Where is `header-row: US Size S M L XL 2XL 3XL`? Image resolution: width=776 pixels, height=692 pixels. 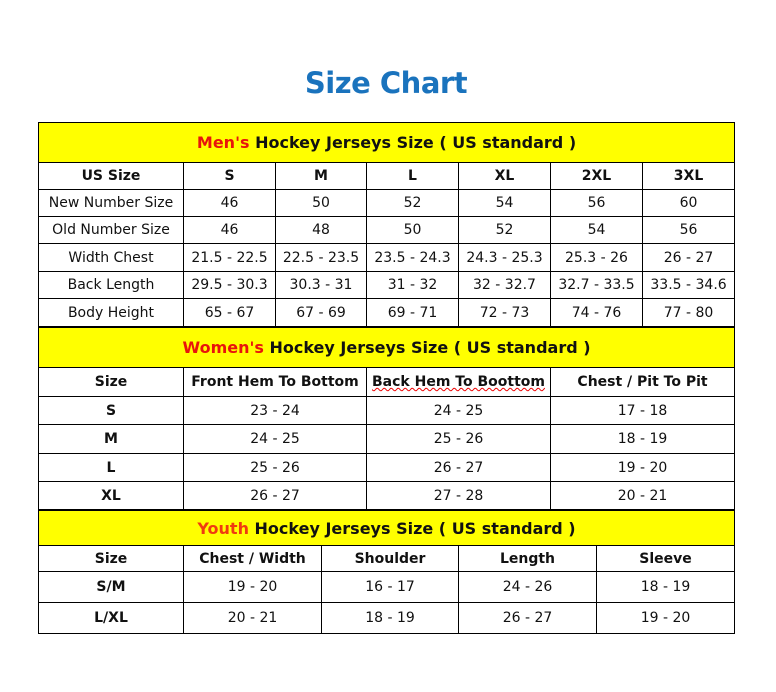 header-row: US Size S M L XL 2XL 3XL is located at coordinates (387, 176).